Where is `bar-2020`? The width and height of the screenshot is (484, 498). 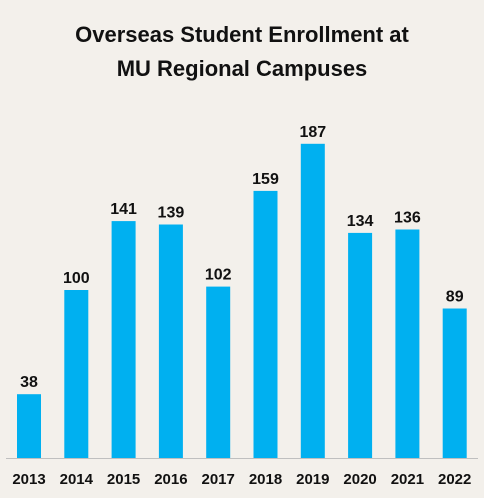 bar-2020 is located at coordinates (360, 345).